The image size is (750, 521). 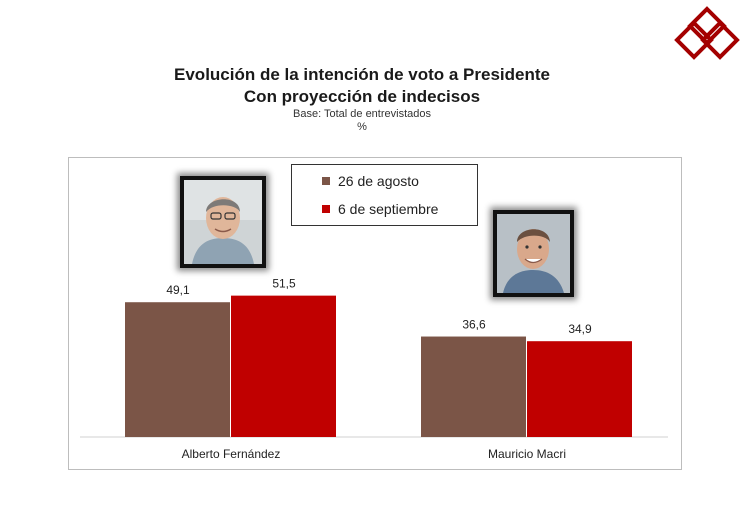 What do you see at coordinates (533, 253) in the screenshot?
I see `candidate-photo-macri` at bounding box center [533, 253].